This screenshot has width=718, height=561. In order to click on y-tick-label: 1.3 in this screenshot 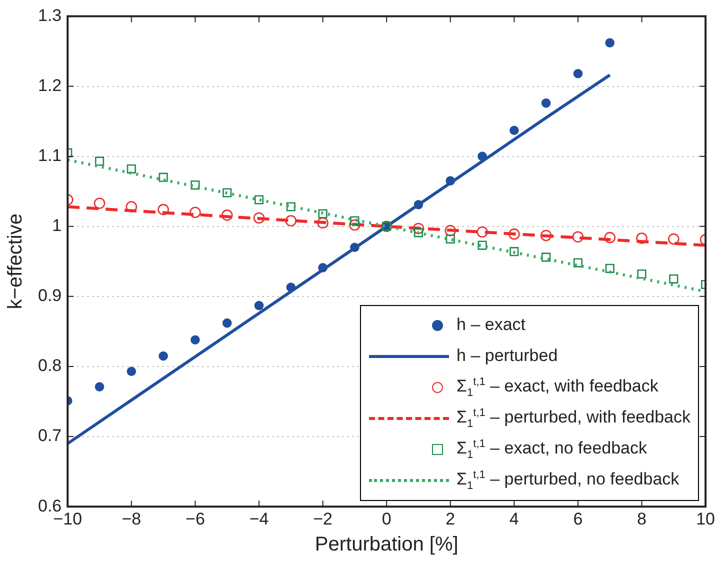, I will do `click(50, 15)`.